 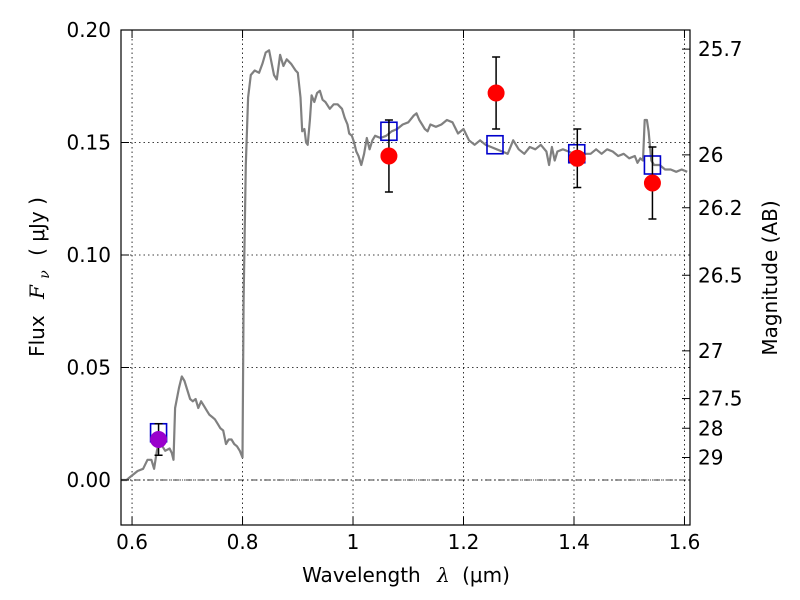 What do you see at coordinates (770, 277) in the screenshot?
I see `y2-axis-label: Magnitude (AB)` at bounding box center [770, 277].